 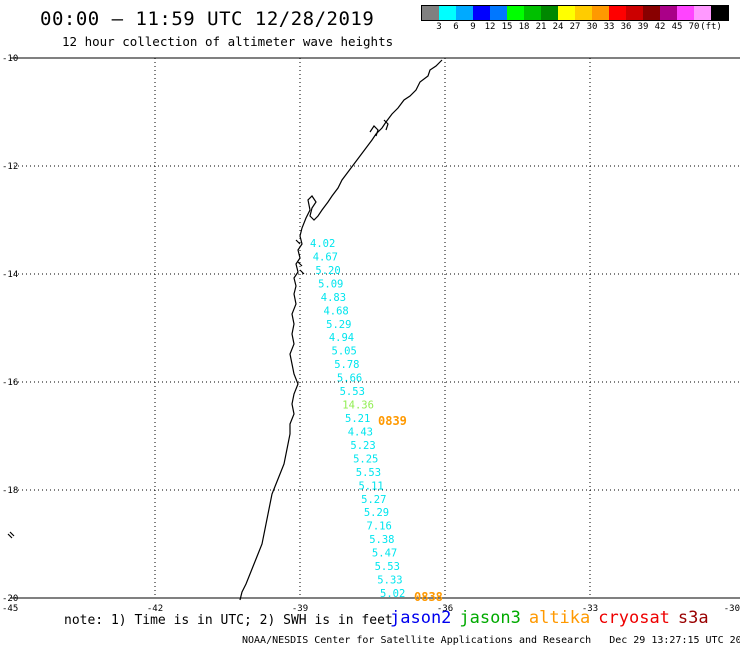 What do you see at coordinates (381, 540) in the screenshot?
I see `wave-height-value: 5.38` at bounding box center [381, 540].